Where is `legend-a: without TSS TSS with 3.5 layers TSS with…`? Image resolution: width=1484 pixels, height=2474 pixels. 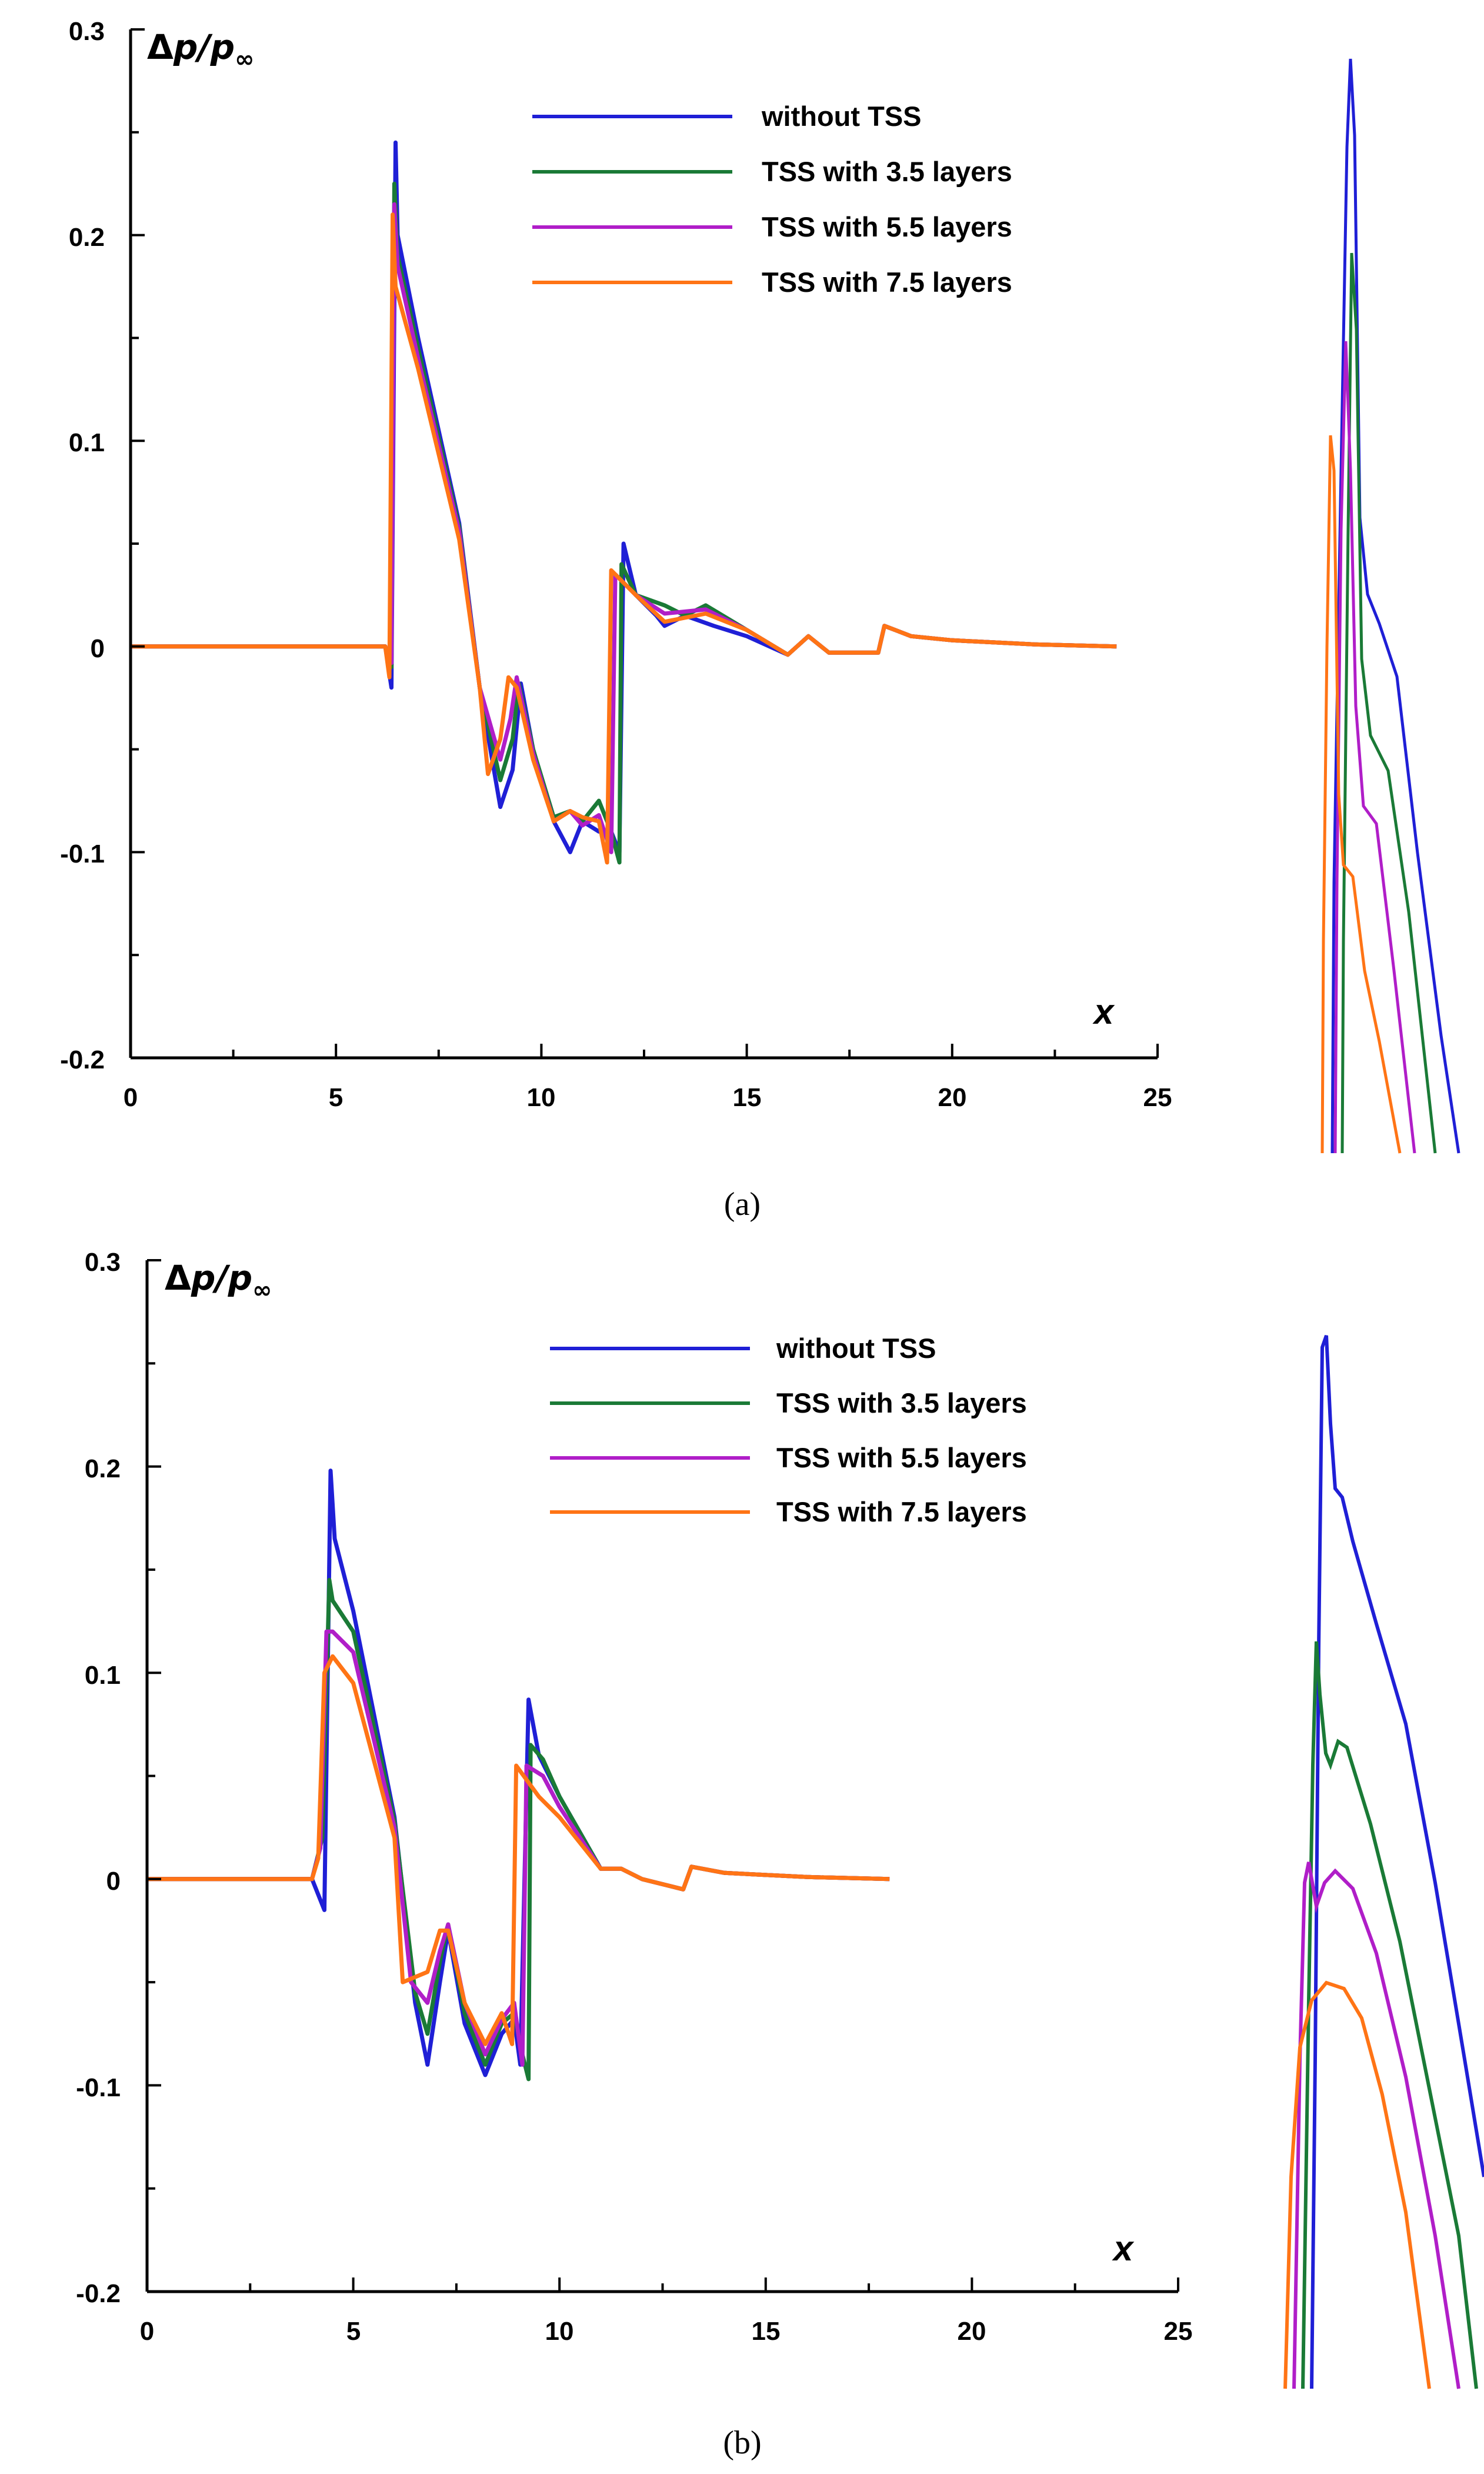 legend-a: without TSS TSS with 3.5 layers TSS with… is located at coordinates (772, 199).